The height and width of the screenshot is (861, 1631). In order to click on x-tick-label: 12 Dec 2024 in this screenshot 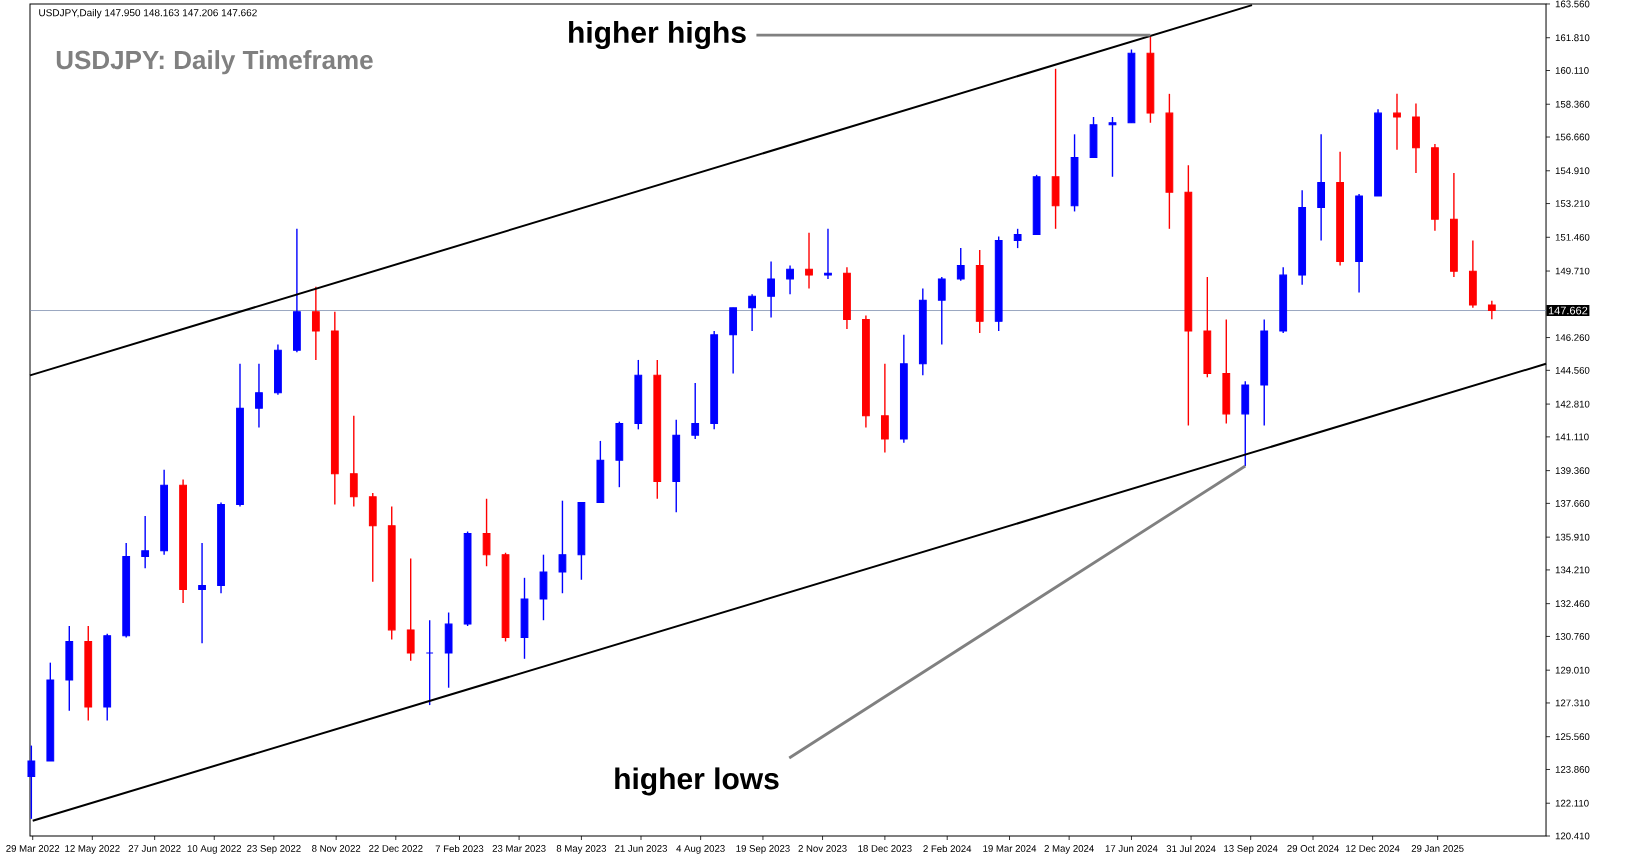, I will do `click(1373, 848)`.